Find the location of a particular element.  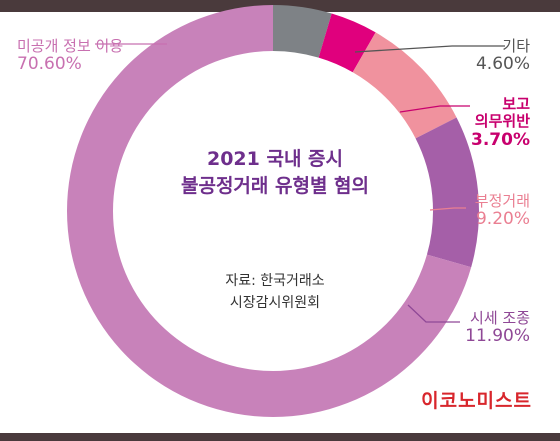

label-미공개-정보-이용: 미공개 정보 이용 70.60% is located at coordinates (70, 56).